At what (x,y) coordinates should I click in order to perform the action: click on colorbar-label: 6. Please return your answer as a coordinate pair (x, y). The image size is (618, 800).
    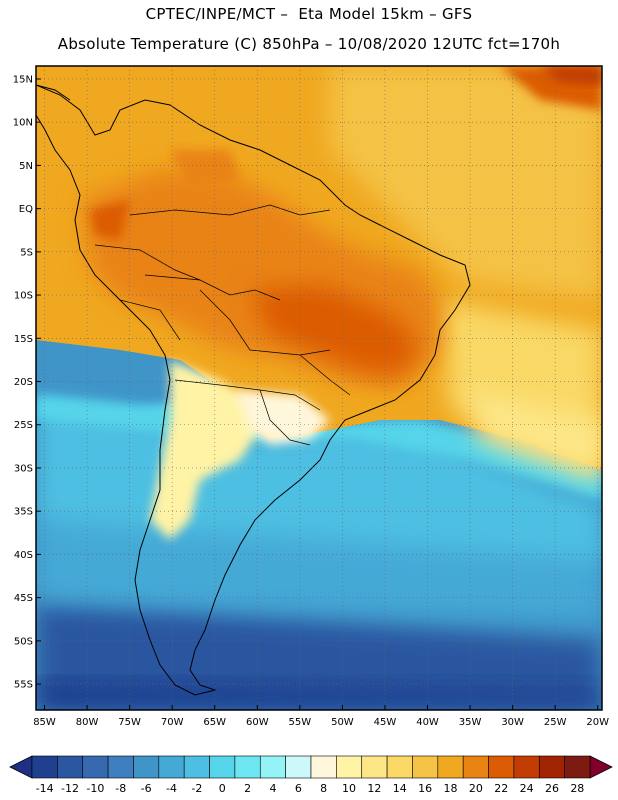
    Looking at the image, I should click on (298, 788).